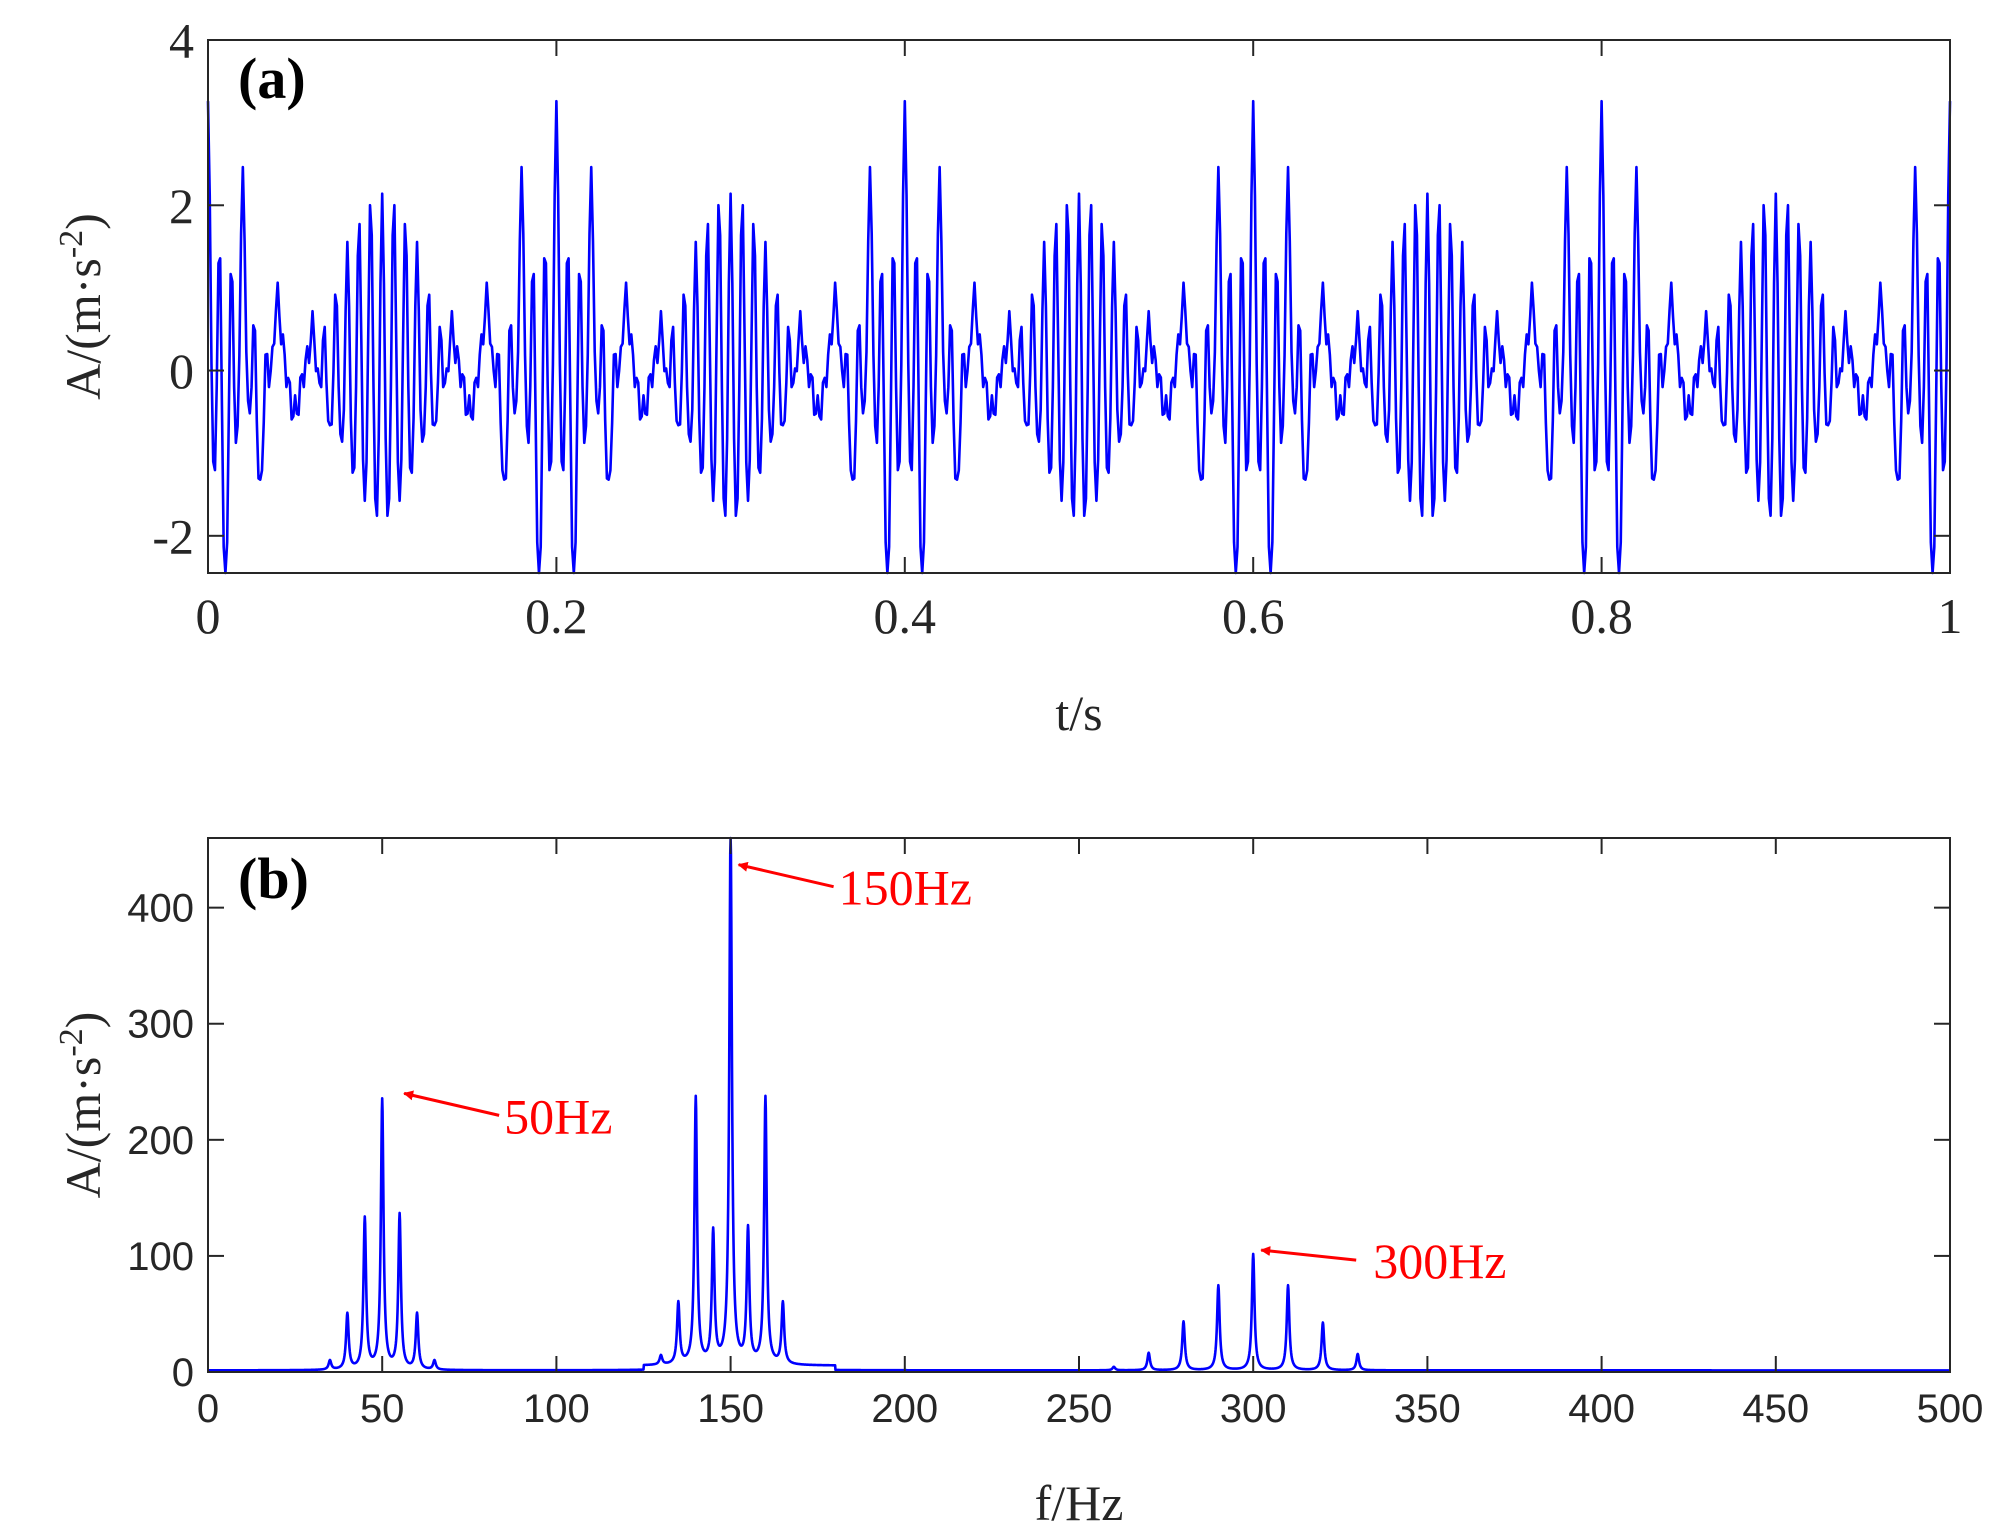 This screenshot has width=1998, height=1535. Describe the element at coordinates (556, 616) in the screenshot. I see `panel-a-x-tick-label: 0.2` at that location.